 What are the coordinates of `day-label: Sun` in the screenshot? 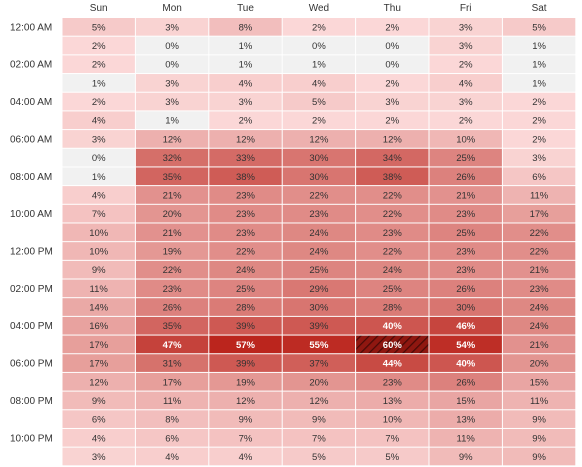 It's located at (99, 8).